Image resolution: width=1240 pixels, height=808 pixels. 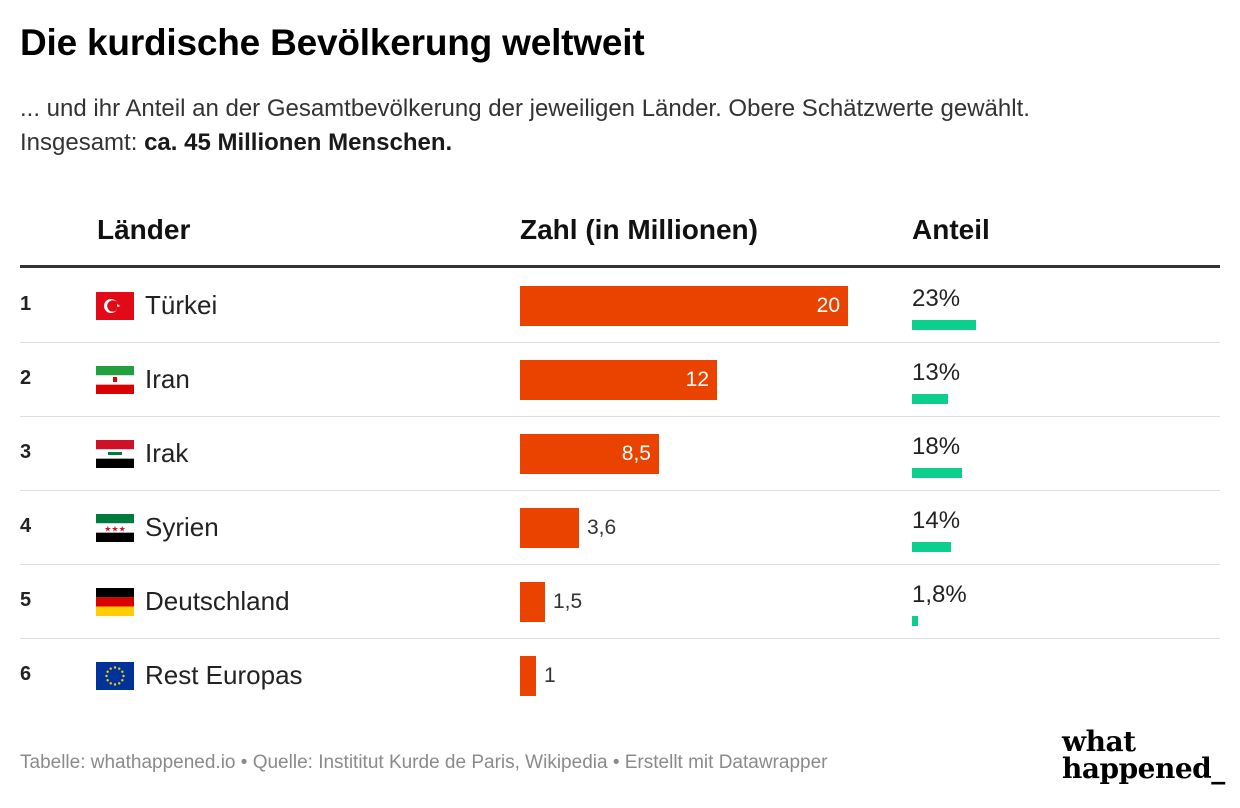 I want to click on column-header-share: Anteil, so click(x=951, y=229).